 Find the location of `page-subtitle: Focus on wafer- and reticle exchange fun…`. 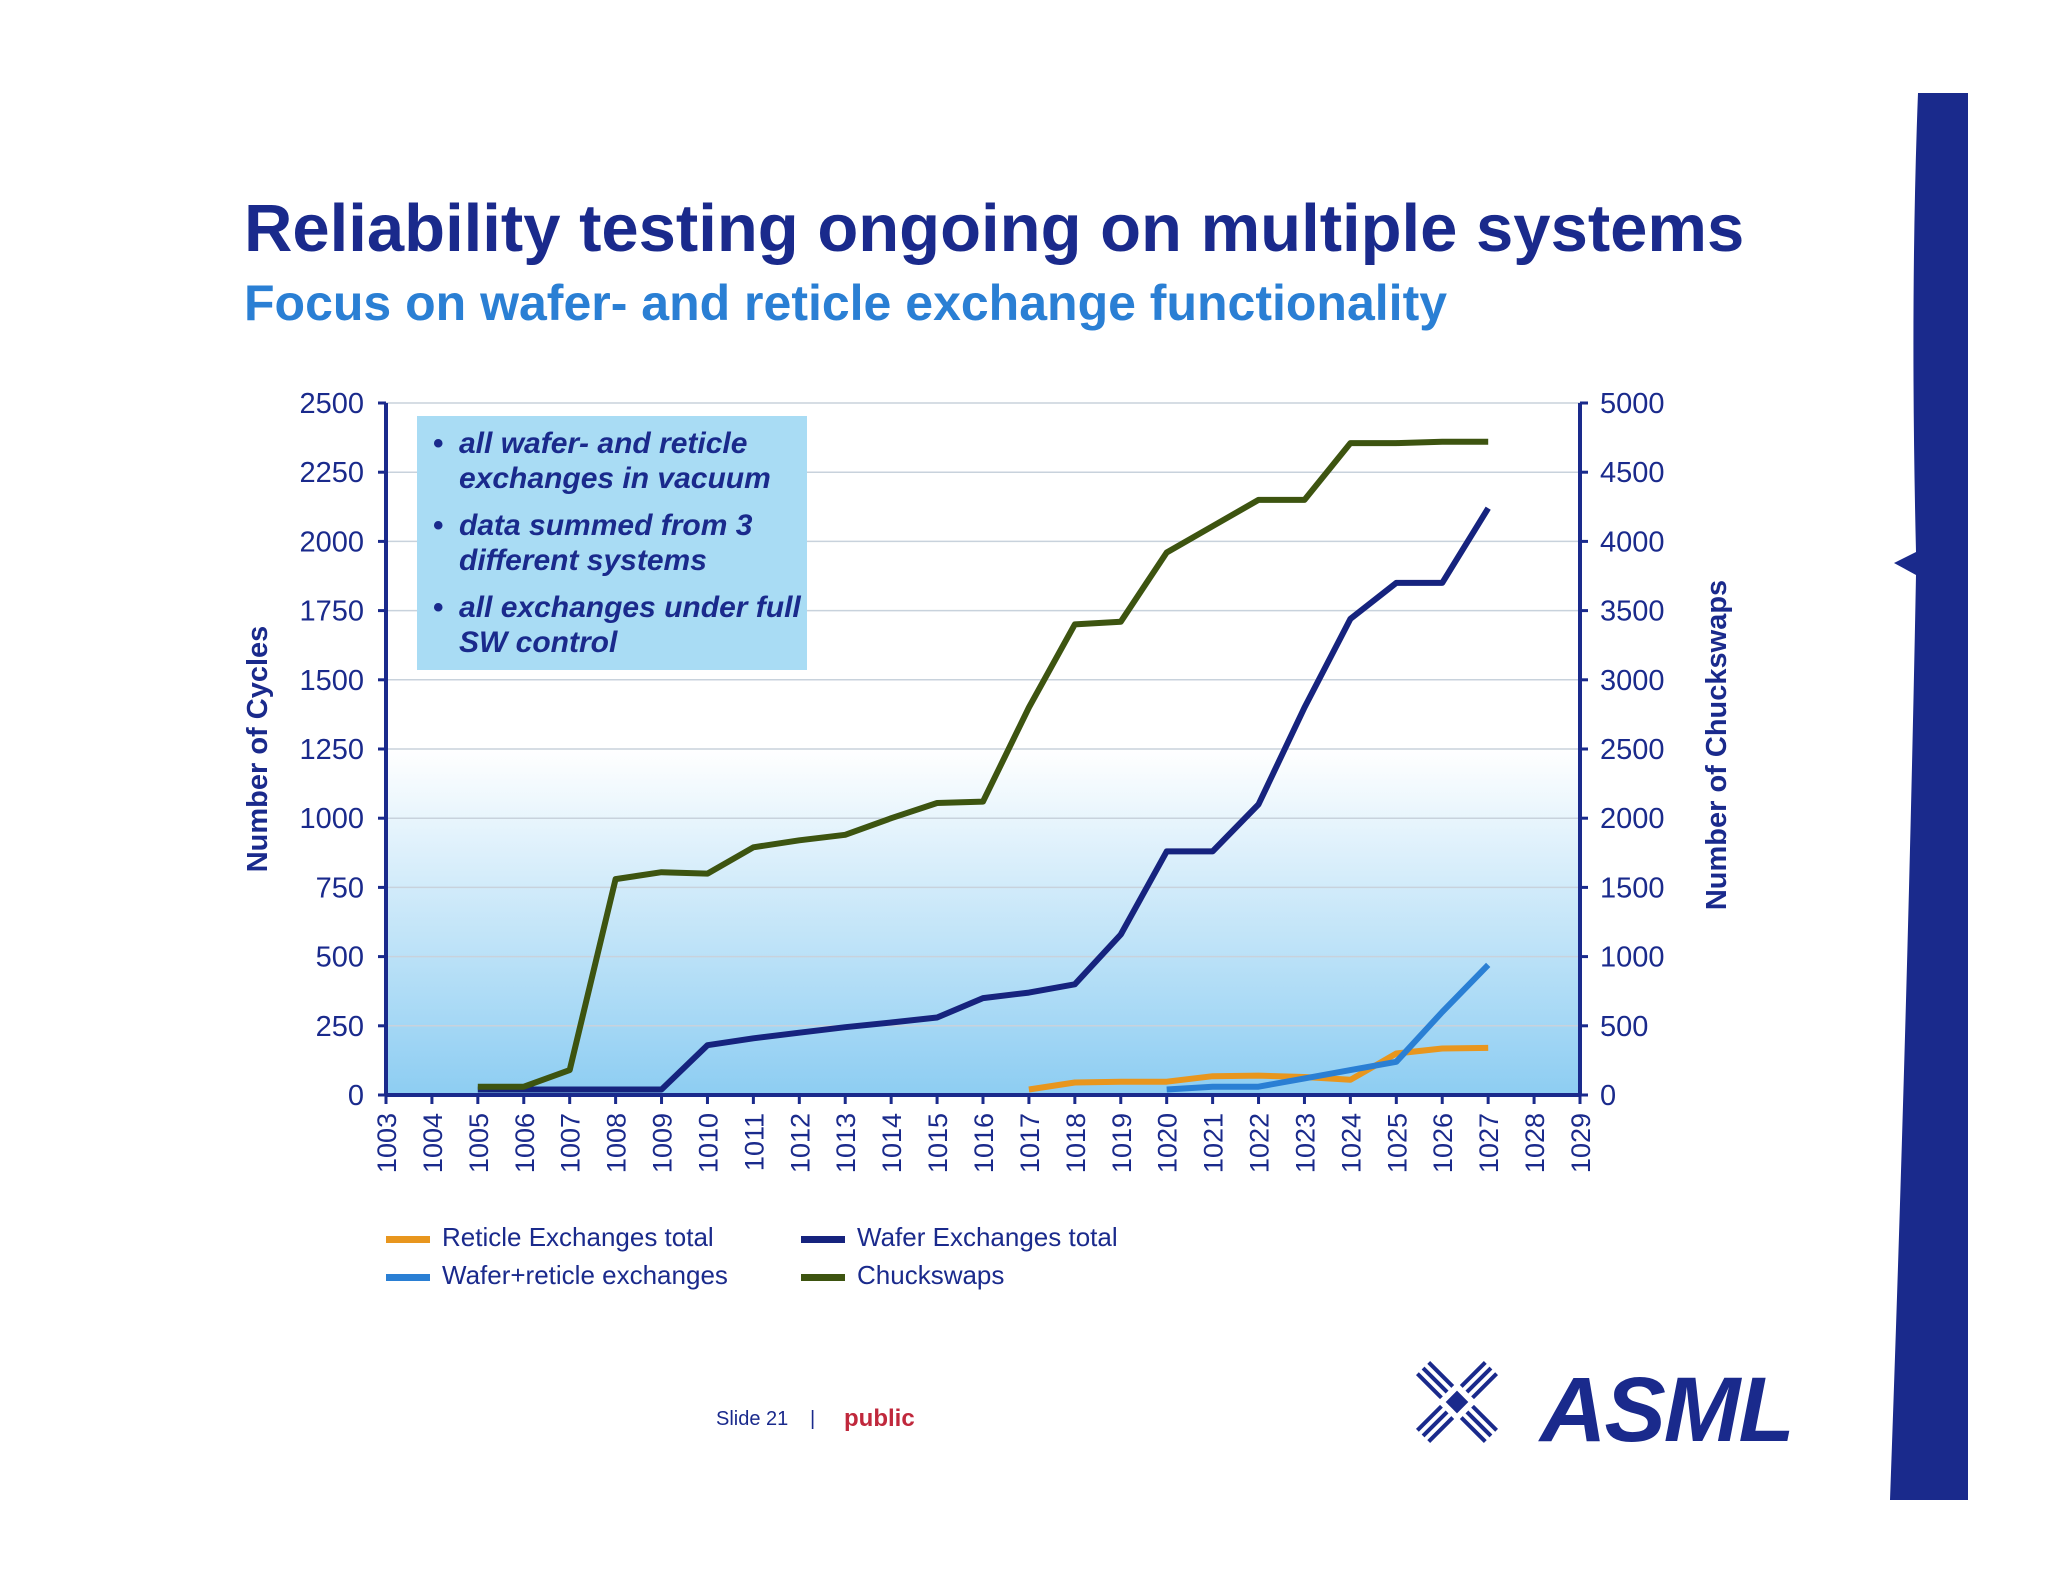

page-subtitle: Focus on wafer- and reticle exchange fun… is located at coordinates (846, 303).